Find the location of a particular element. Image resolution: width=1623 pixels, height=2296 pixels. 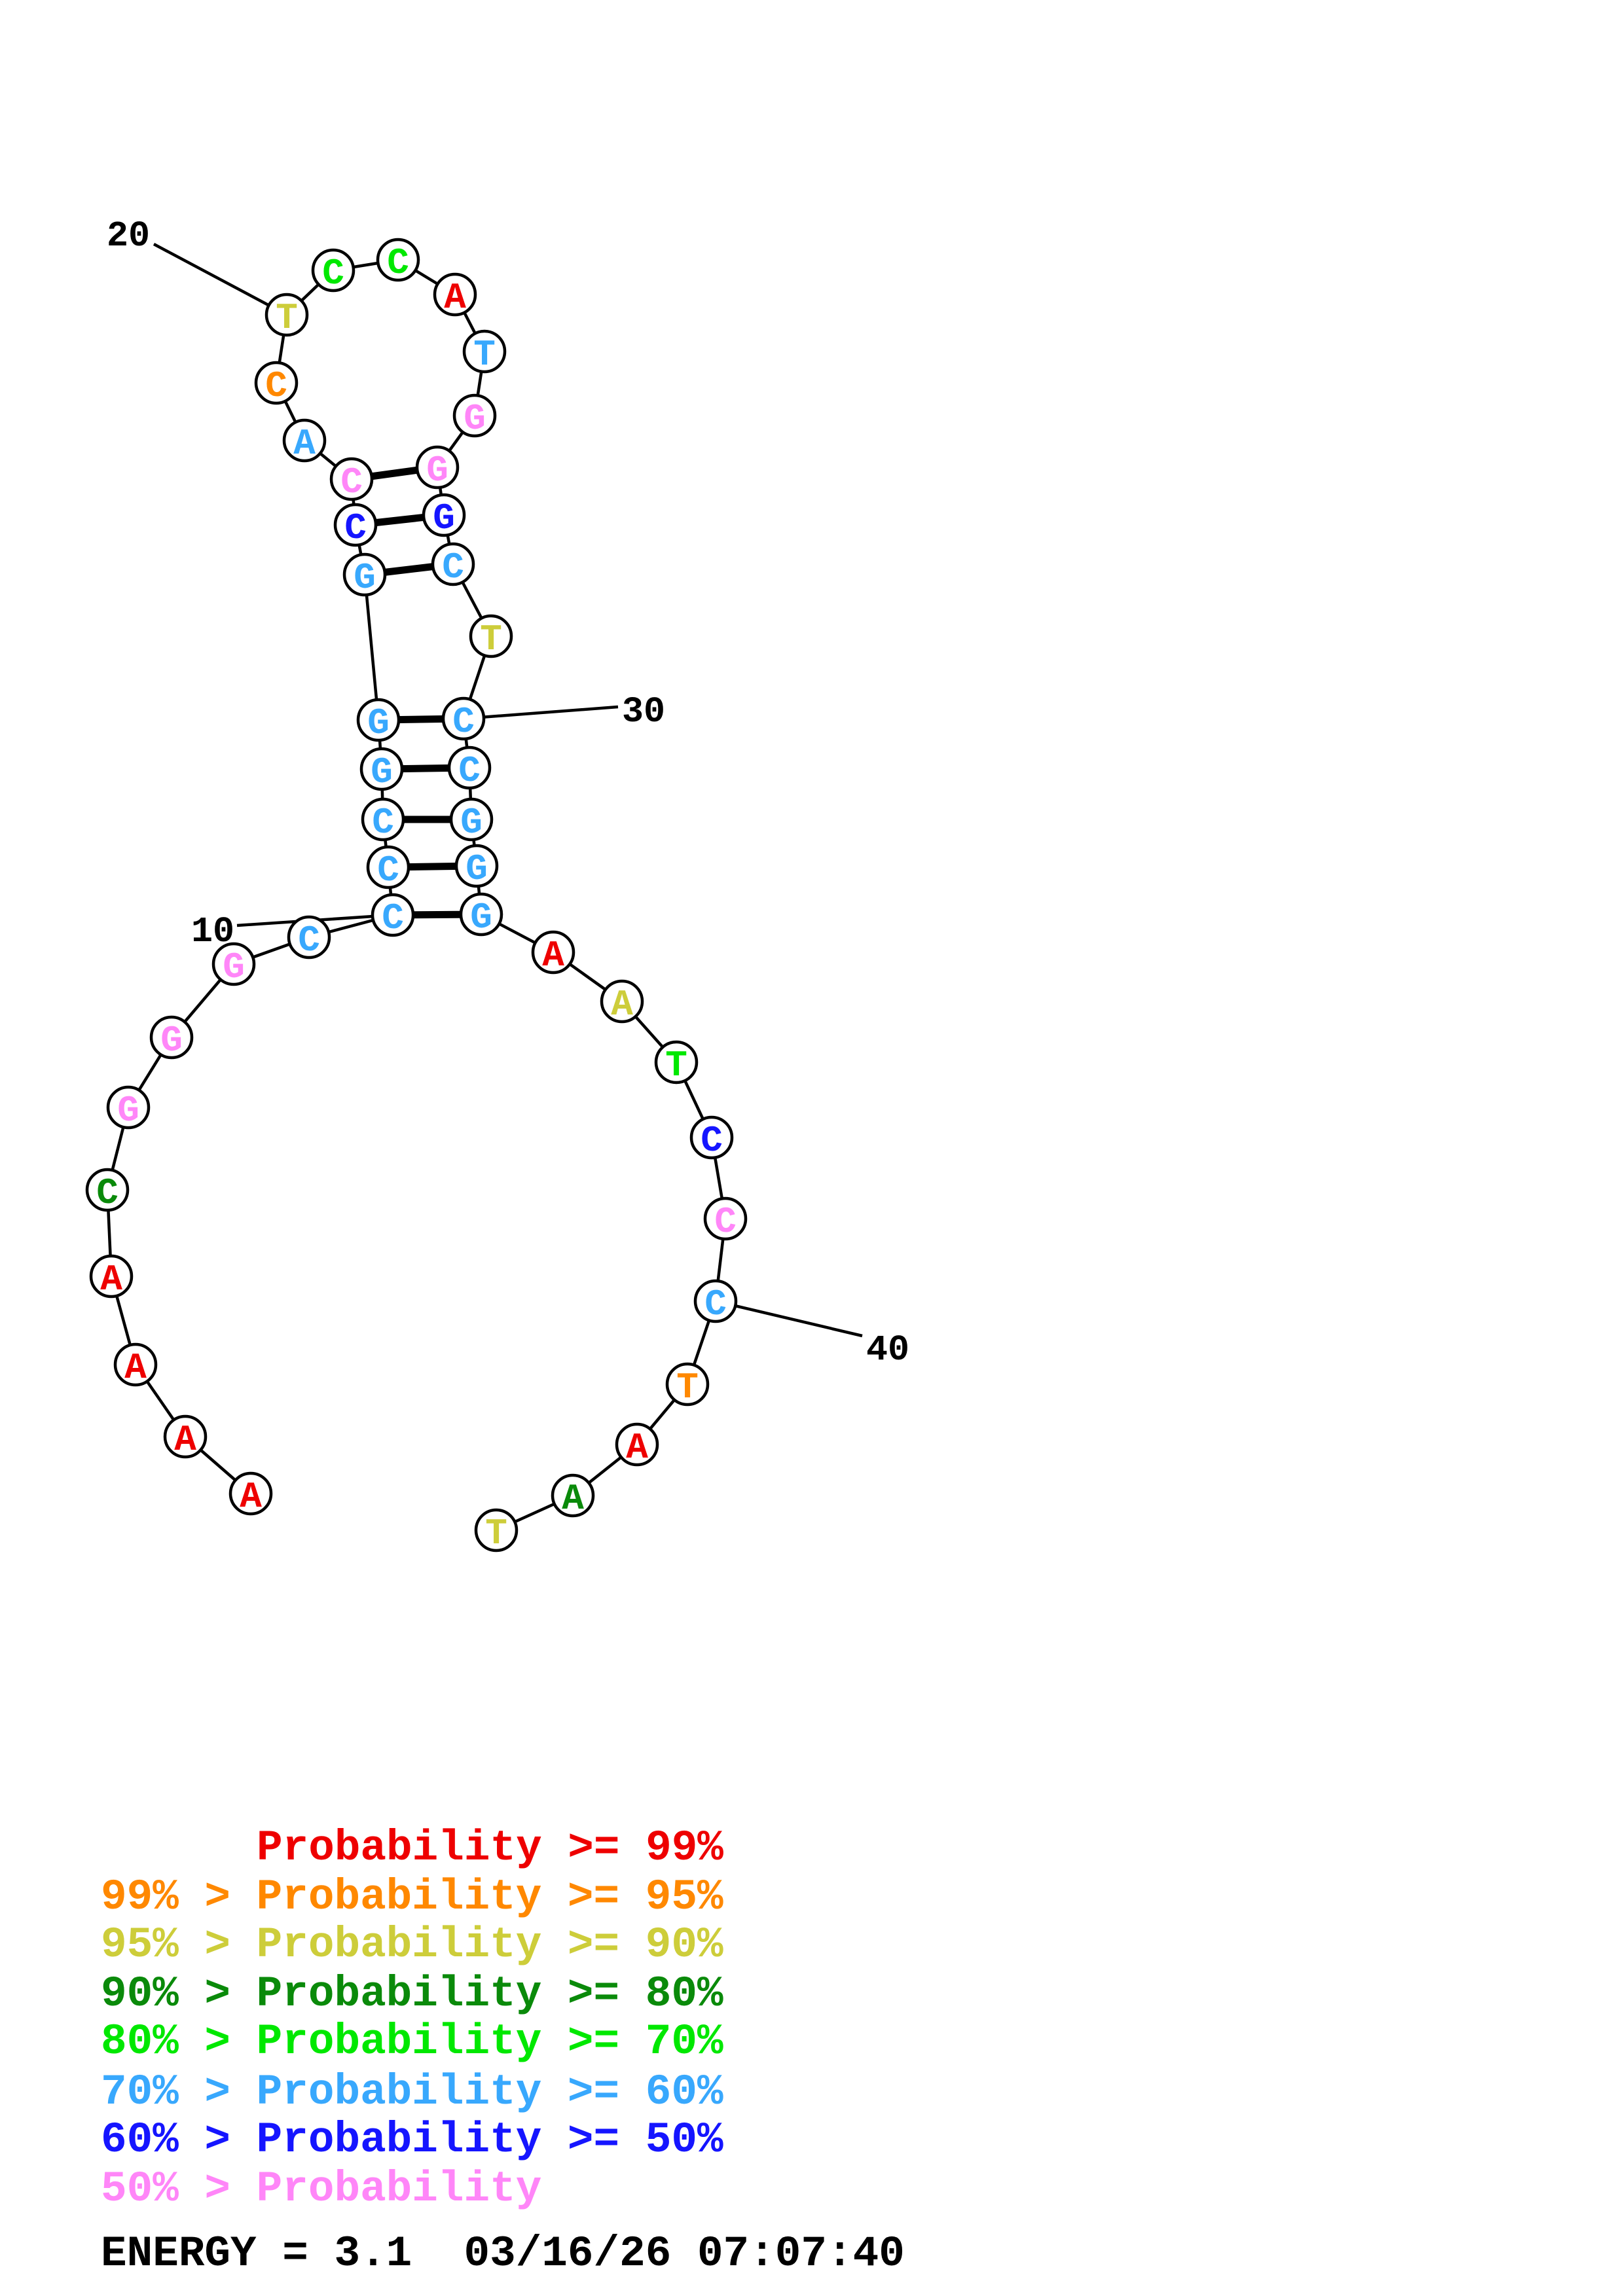

nucleotide-letter-15-G: G is located at coordinates (365, 578).